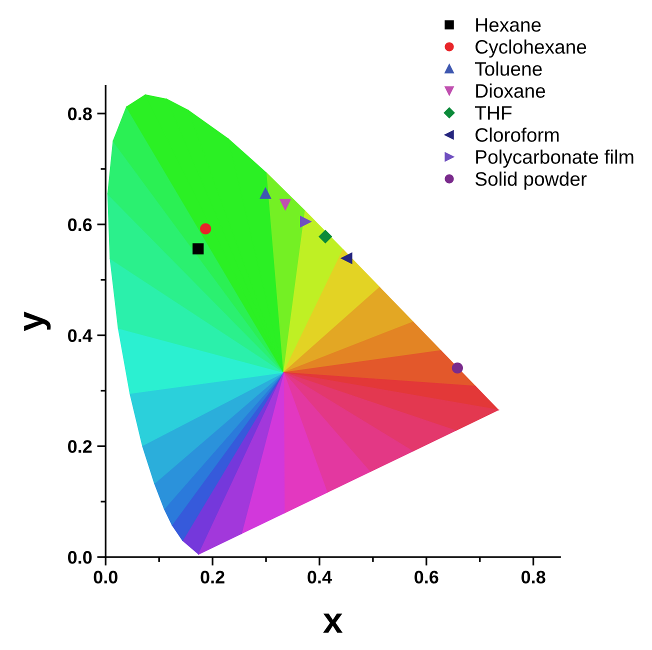 The width and height of the screenshot is (652, 650). What do you see at coordinates (80, 113) in the screenshot?
I see `y-tick-label: 0.8` at bounding box center [80, 113].